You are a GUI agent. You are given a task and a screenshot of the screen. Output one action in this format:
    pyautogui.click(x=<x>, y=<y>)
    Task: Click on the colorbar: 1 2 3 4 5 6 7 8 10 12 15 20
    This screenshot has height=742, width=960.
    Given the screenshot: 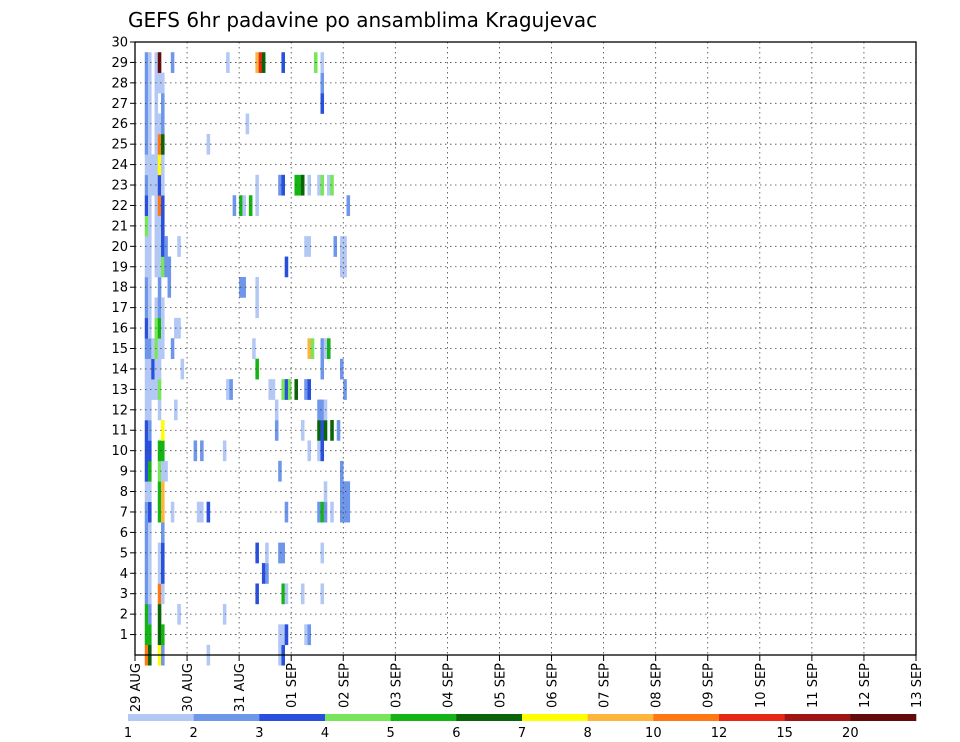 What is the action you would take?
    pyautogui.click(x=520, y=727)
    